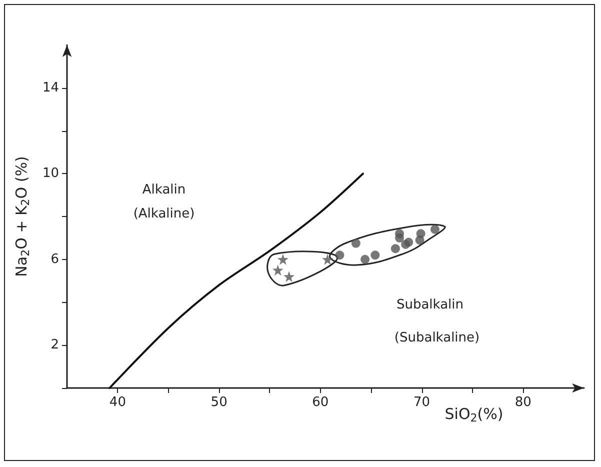  What do you see at coordinates (430, 305) in the screenshot?
I see `annotation: Subalkalin` at bounding box center [430, 305].